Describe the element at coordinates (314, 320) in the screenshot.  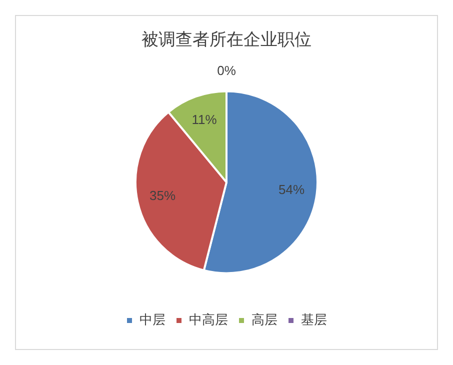
I see `legend-label: 基层` at that location.